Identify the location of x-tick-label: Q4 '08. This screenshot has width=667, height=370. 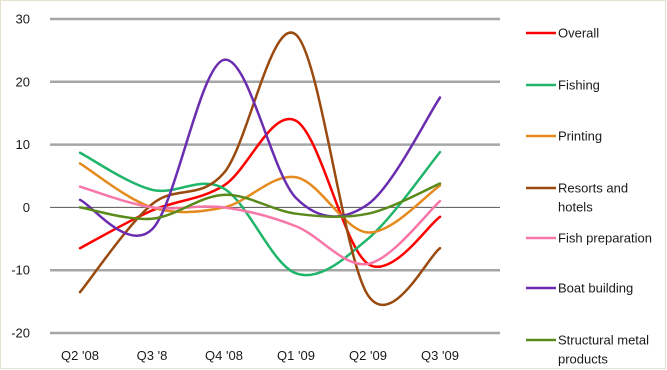
(224, 355).